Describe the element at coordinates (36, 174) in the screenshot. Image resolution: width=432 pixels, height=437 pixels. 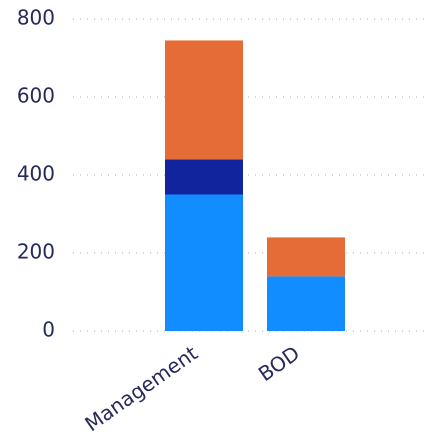
I see `y-tick-label: 400` at that location.